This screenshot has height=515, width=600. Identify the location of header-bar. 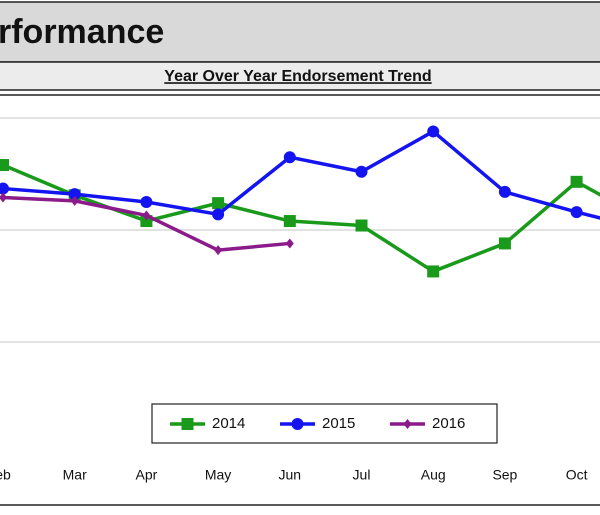
(300, 32).